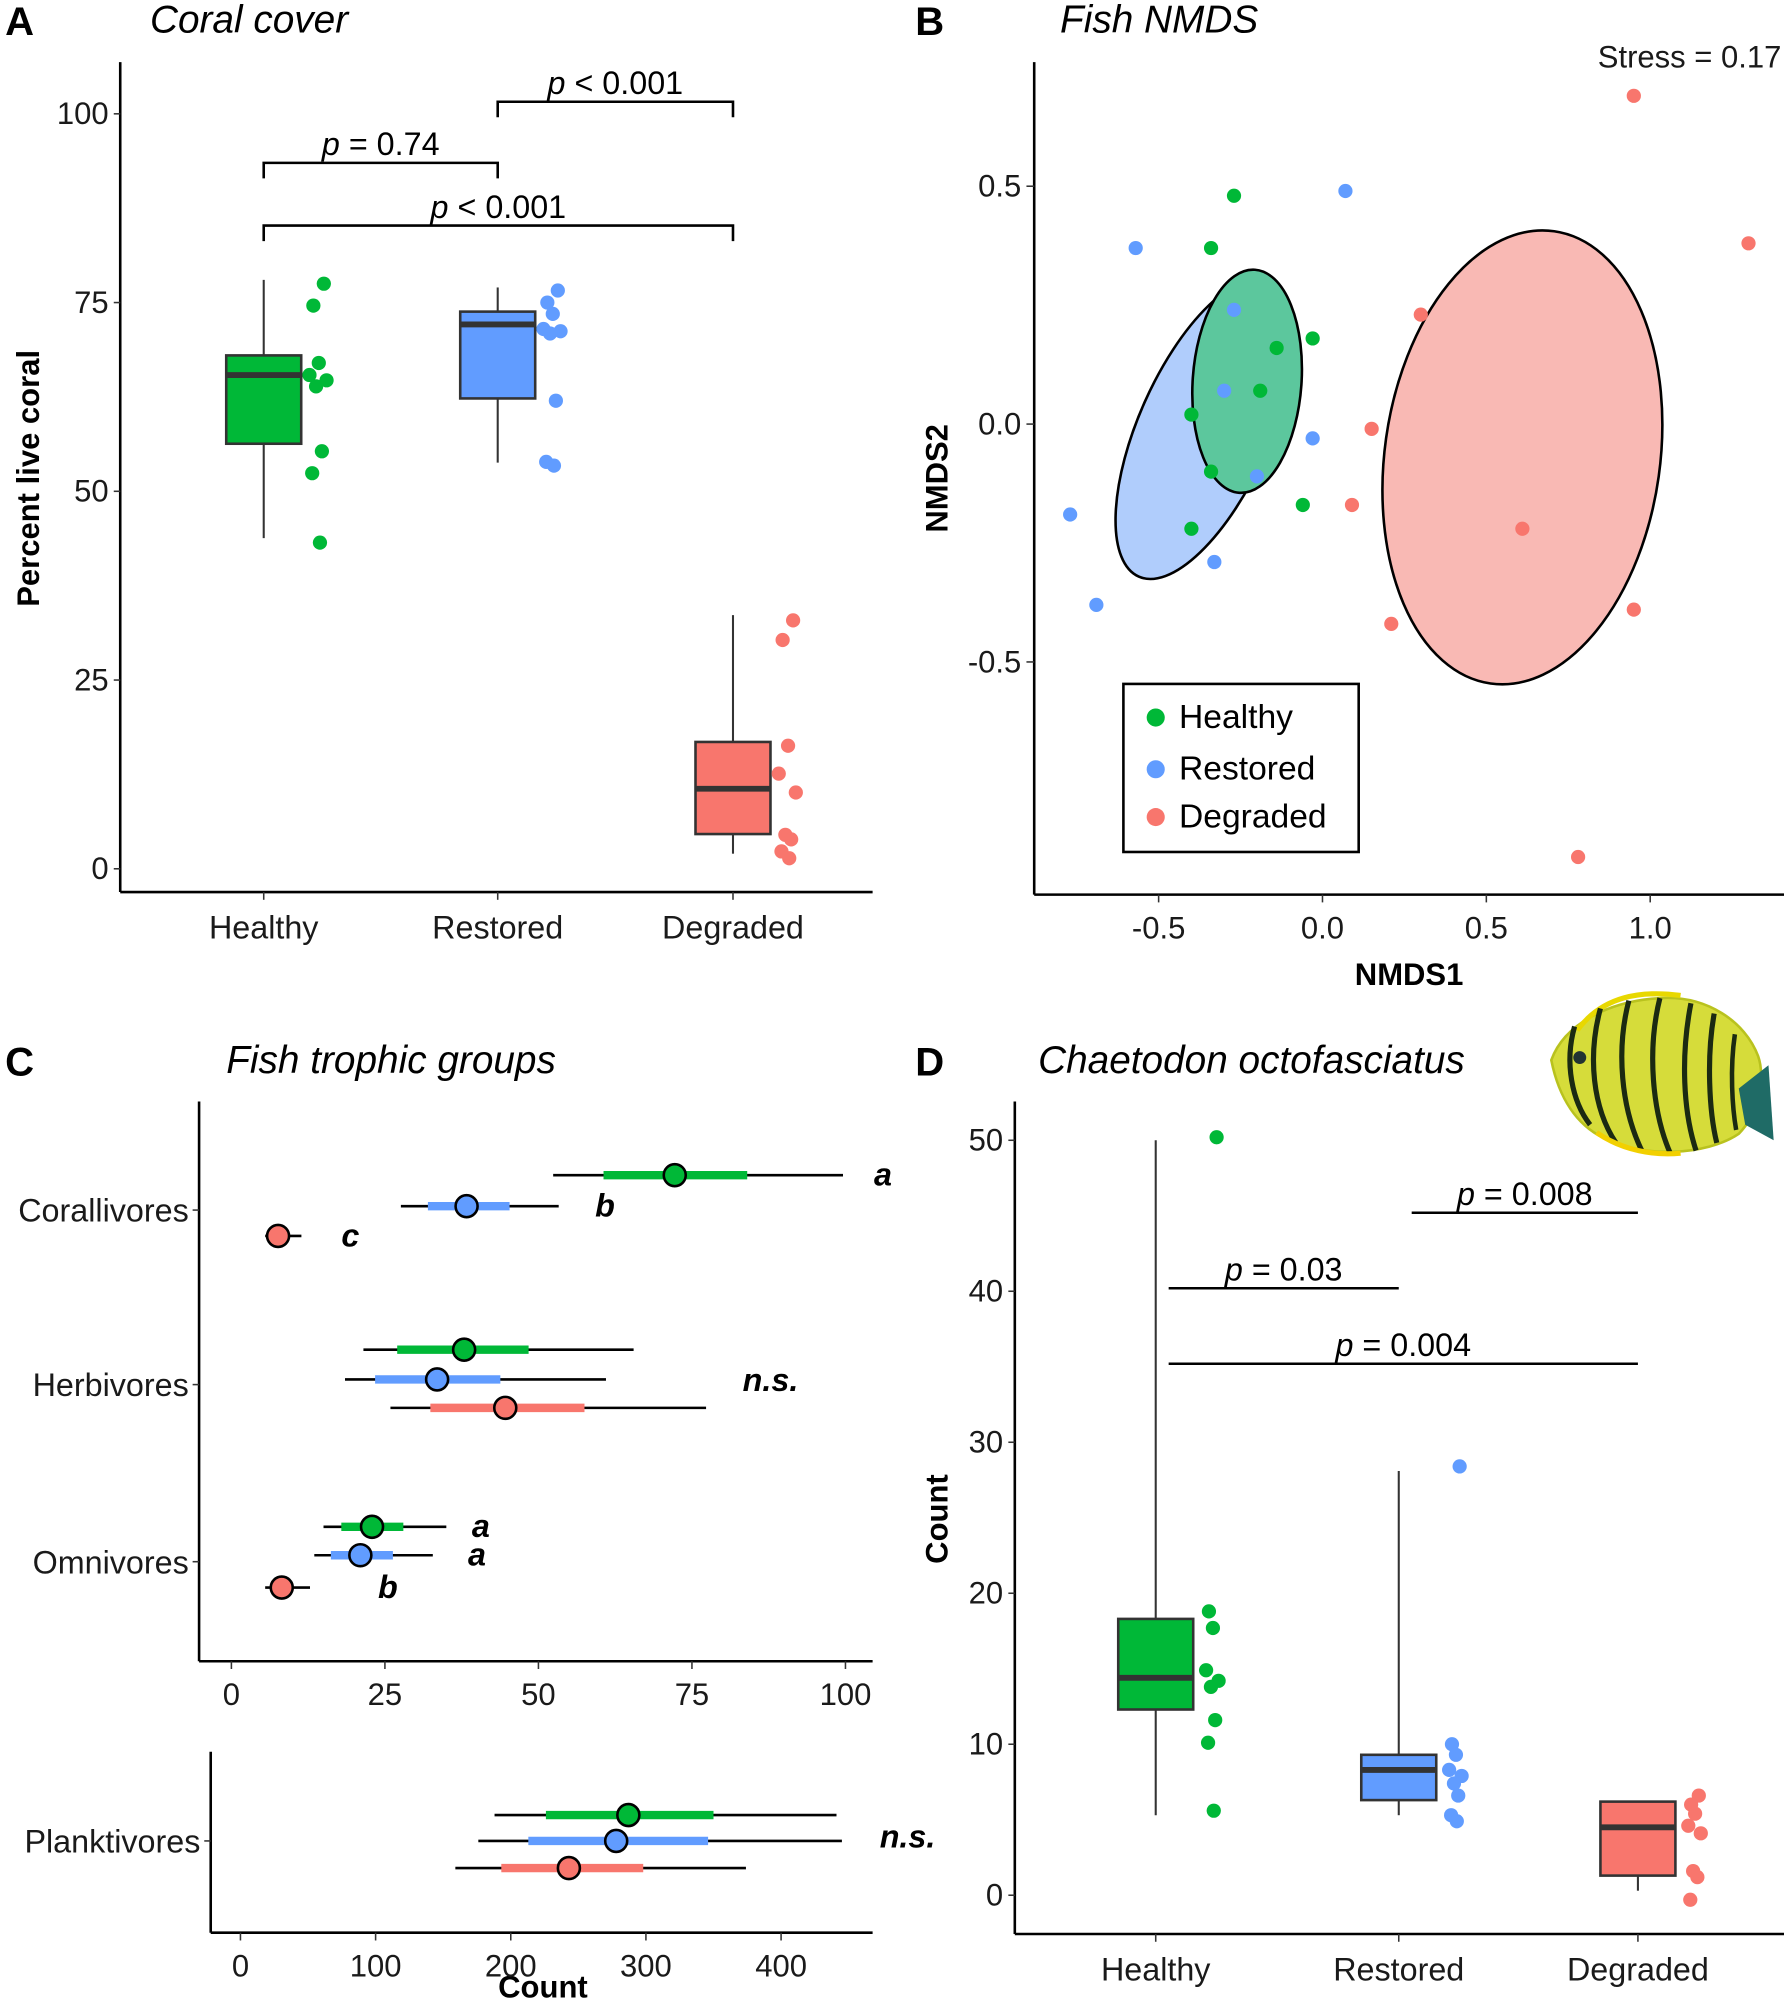 The image size is (1784, 2000). What do you see at coordinates (373, 1555) in the screenshot?
I see `pointrange-omnivores-restored` at bounding box center [373, 1555].